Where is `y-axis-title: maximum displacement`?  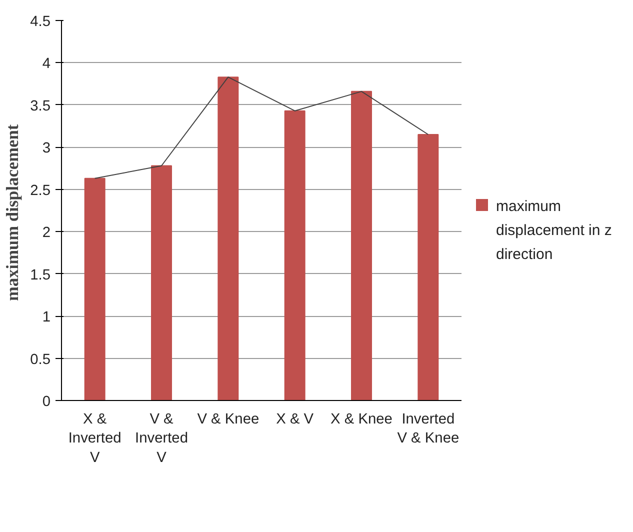
y-axis-title: maximum displacement is located at coordinates (12, 212).